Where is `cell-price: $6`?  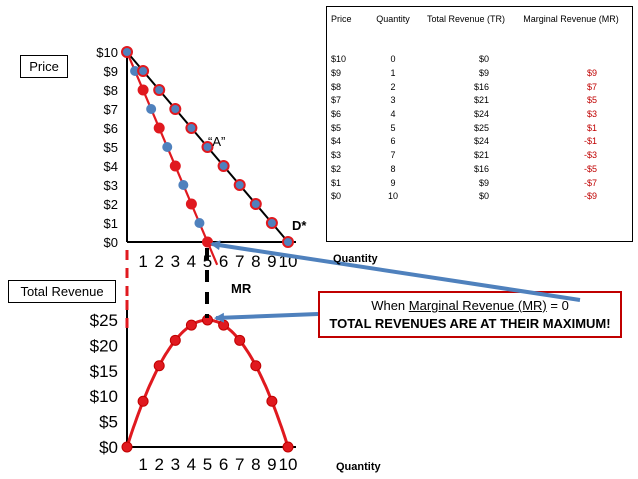 cell-price: $6 is located at coordinates (336, 114).